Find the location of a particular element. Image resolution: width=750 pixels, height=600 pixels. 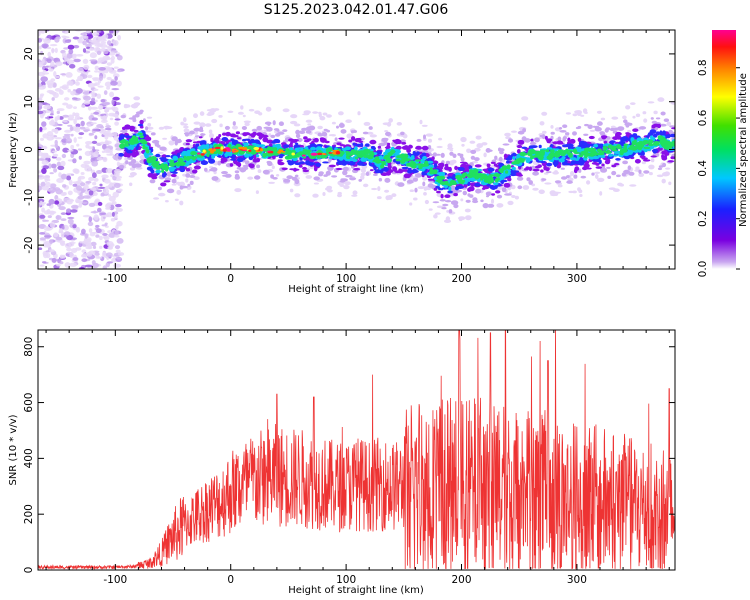

snr-x-axis-label: Height of straight line (km) is located at coordinates (356, 590).